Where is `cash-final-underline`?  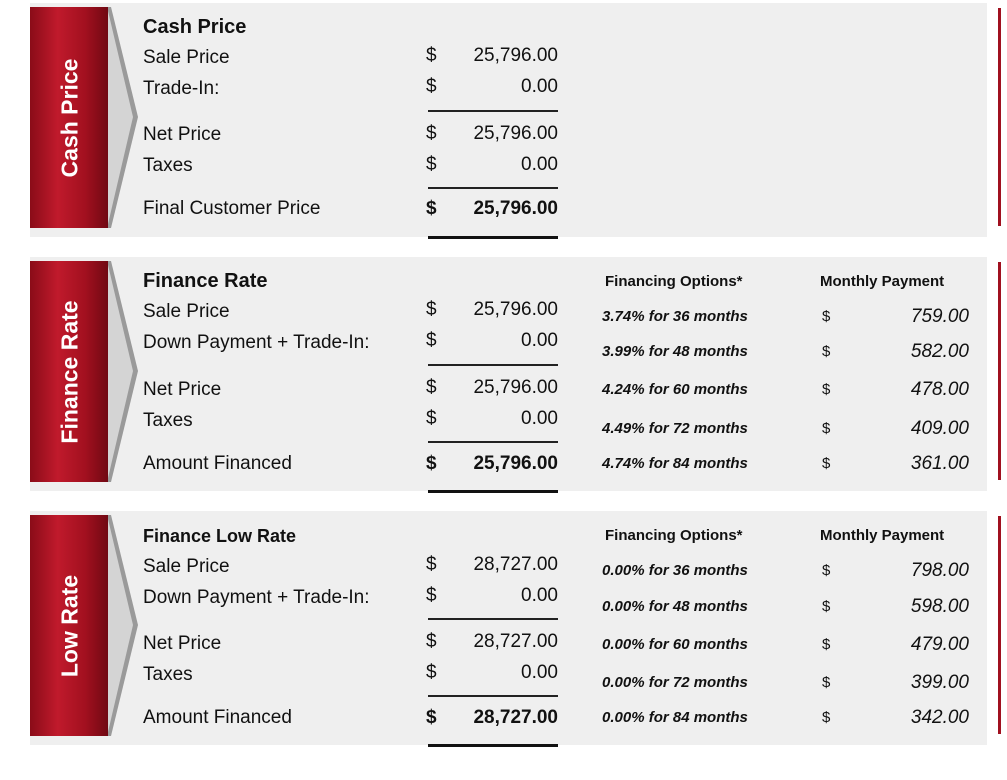
cash-final-underline is located at coordinates (493, 237).